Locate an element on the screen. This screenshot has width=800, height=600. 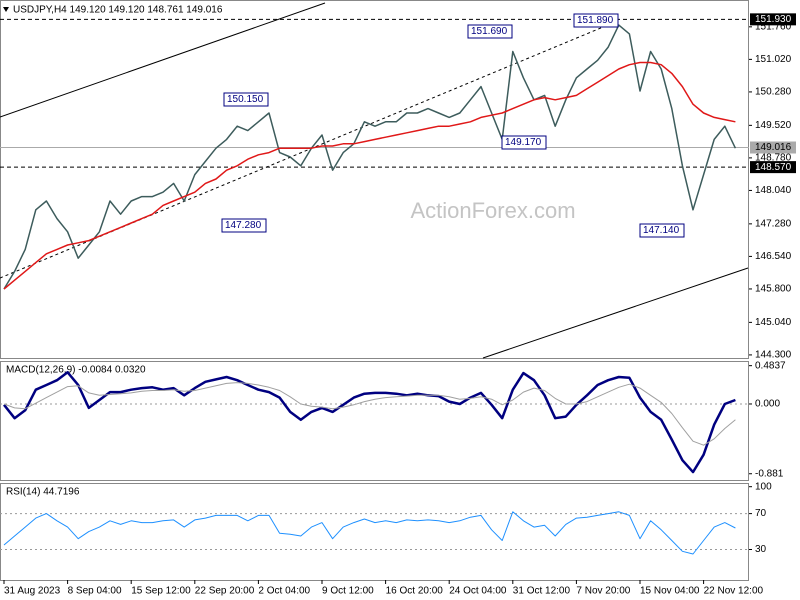
y-tick-label: 151.760 is located at coordinates (773, 26).